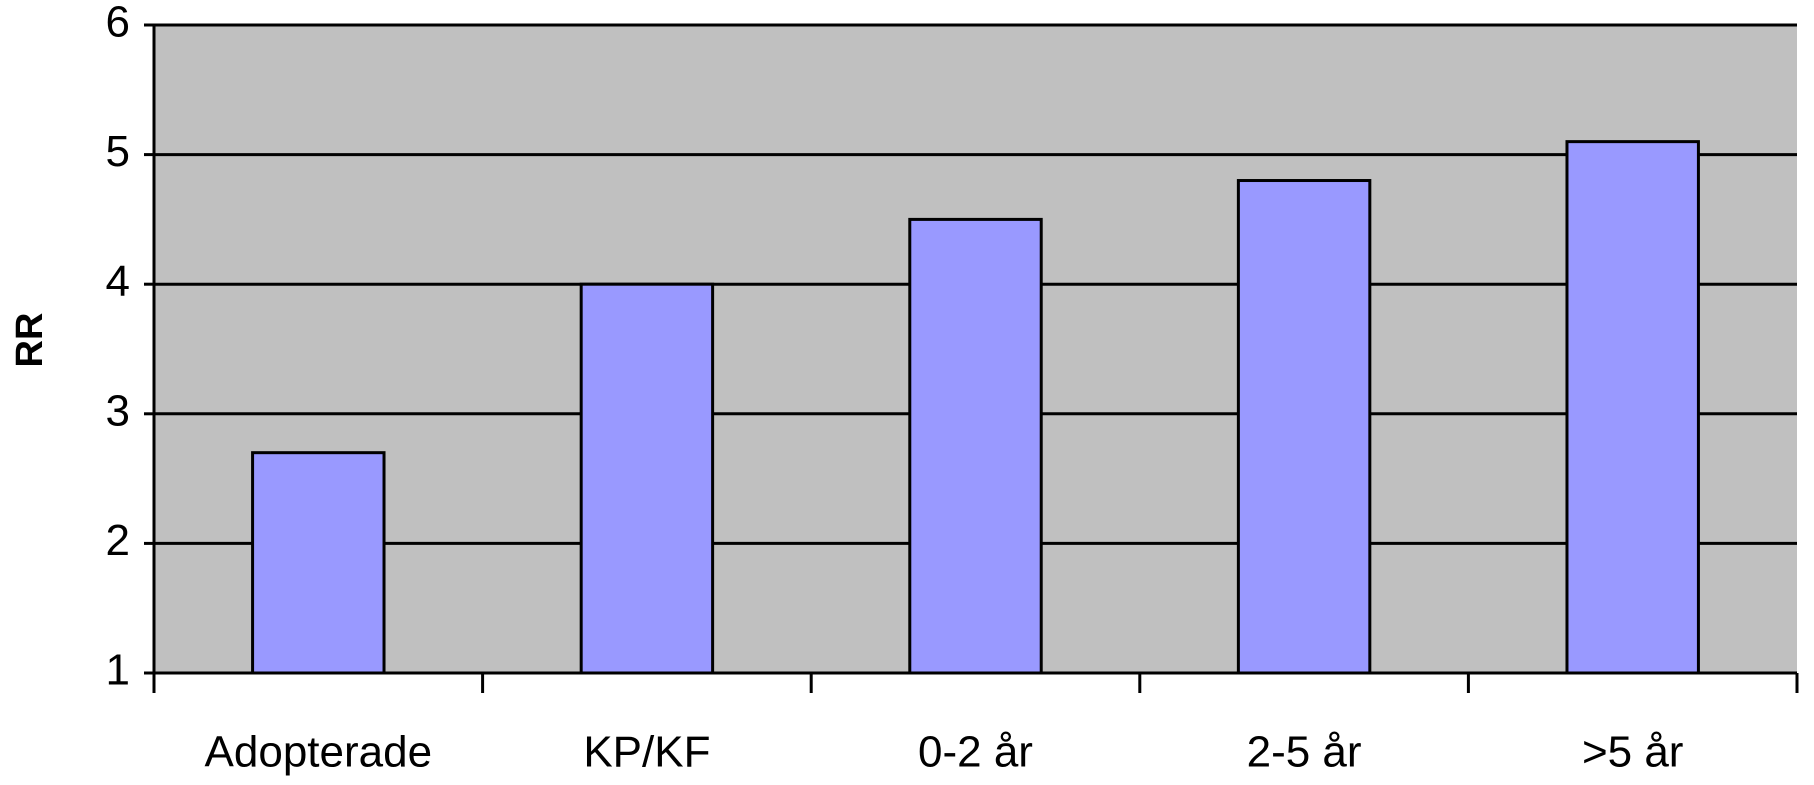  What do you see at coordinates (646, 752) in the screenshot?
I see `x-tick-label: KP/KF` at bounding box center [646, 752].